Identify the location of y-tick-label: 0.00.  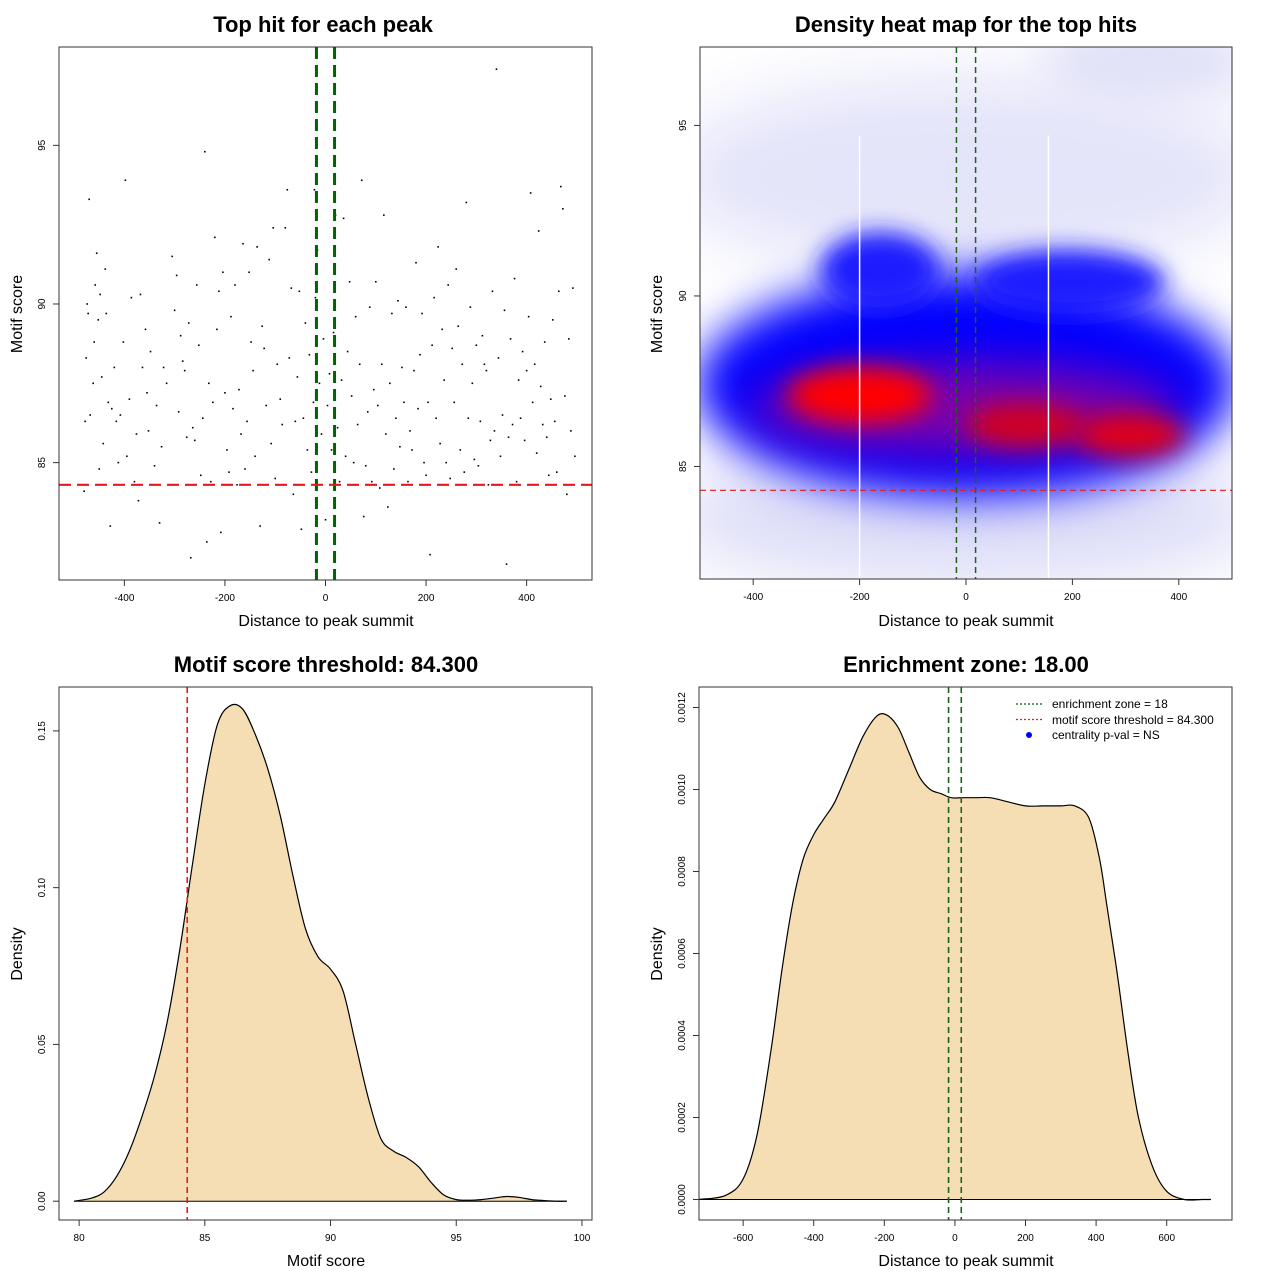
(42, 1201).